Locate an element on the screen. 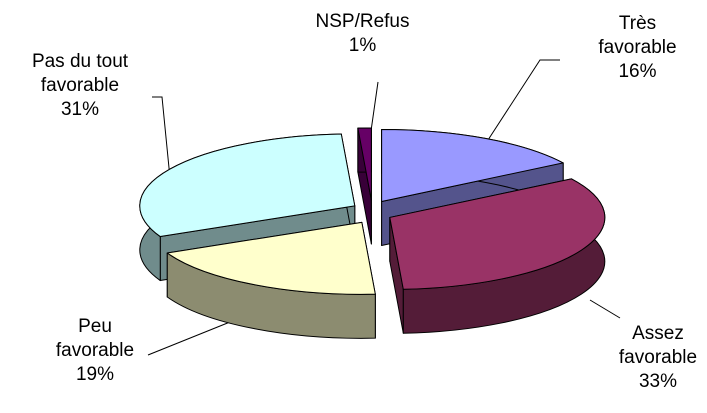 The width and height of the screenshot is (707, 413). value-label: 31% is located at coordinates (80, 109).